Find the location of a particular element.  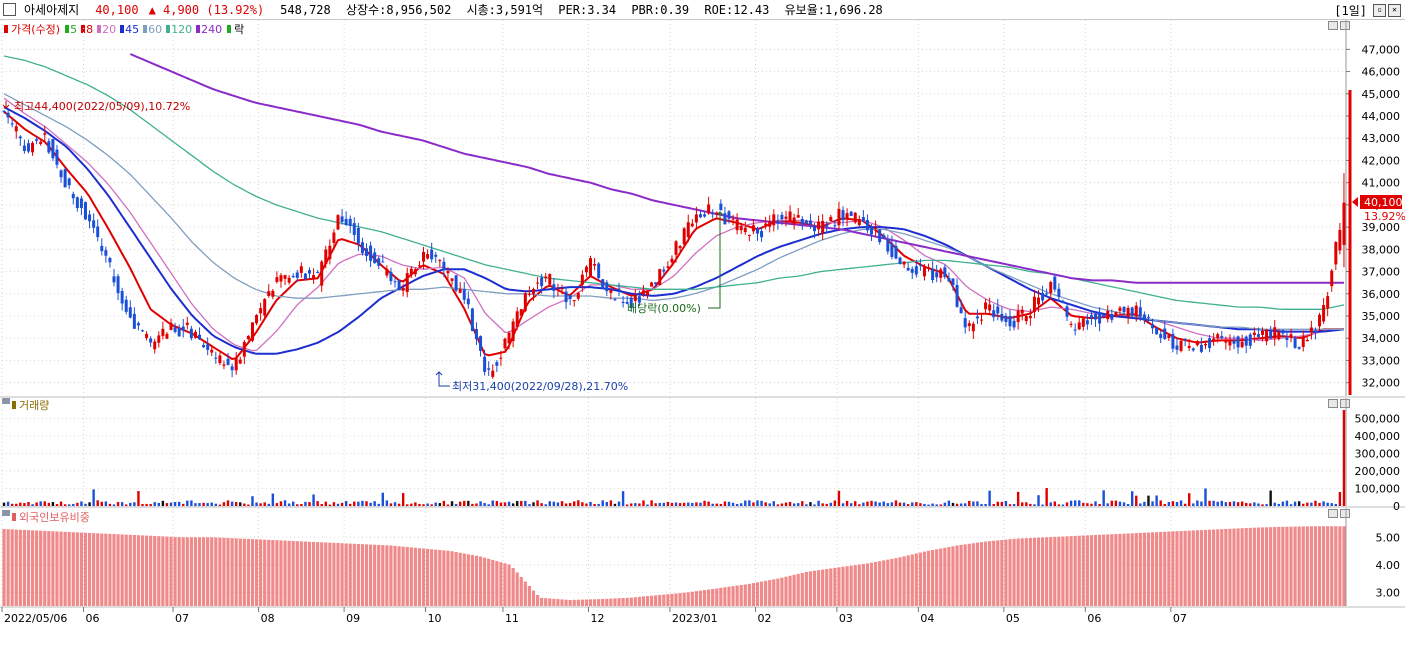

stock-name: 아세아제지 is located at coordinates (52, 10).